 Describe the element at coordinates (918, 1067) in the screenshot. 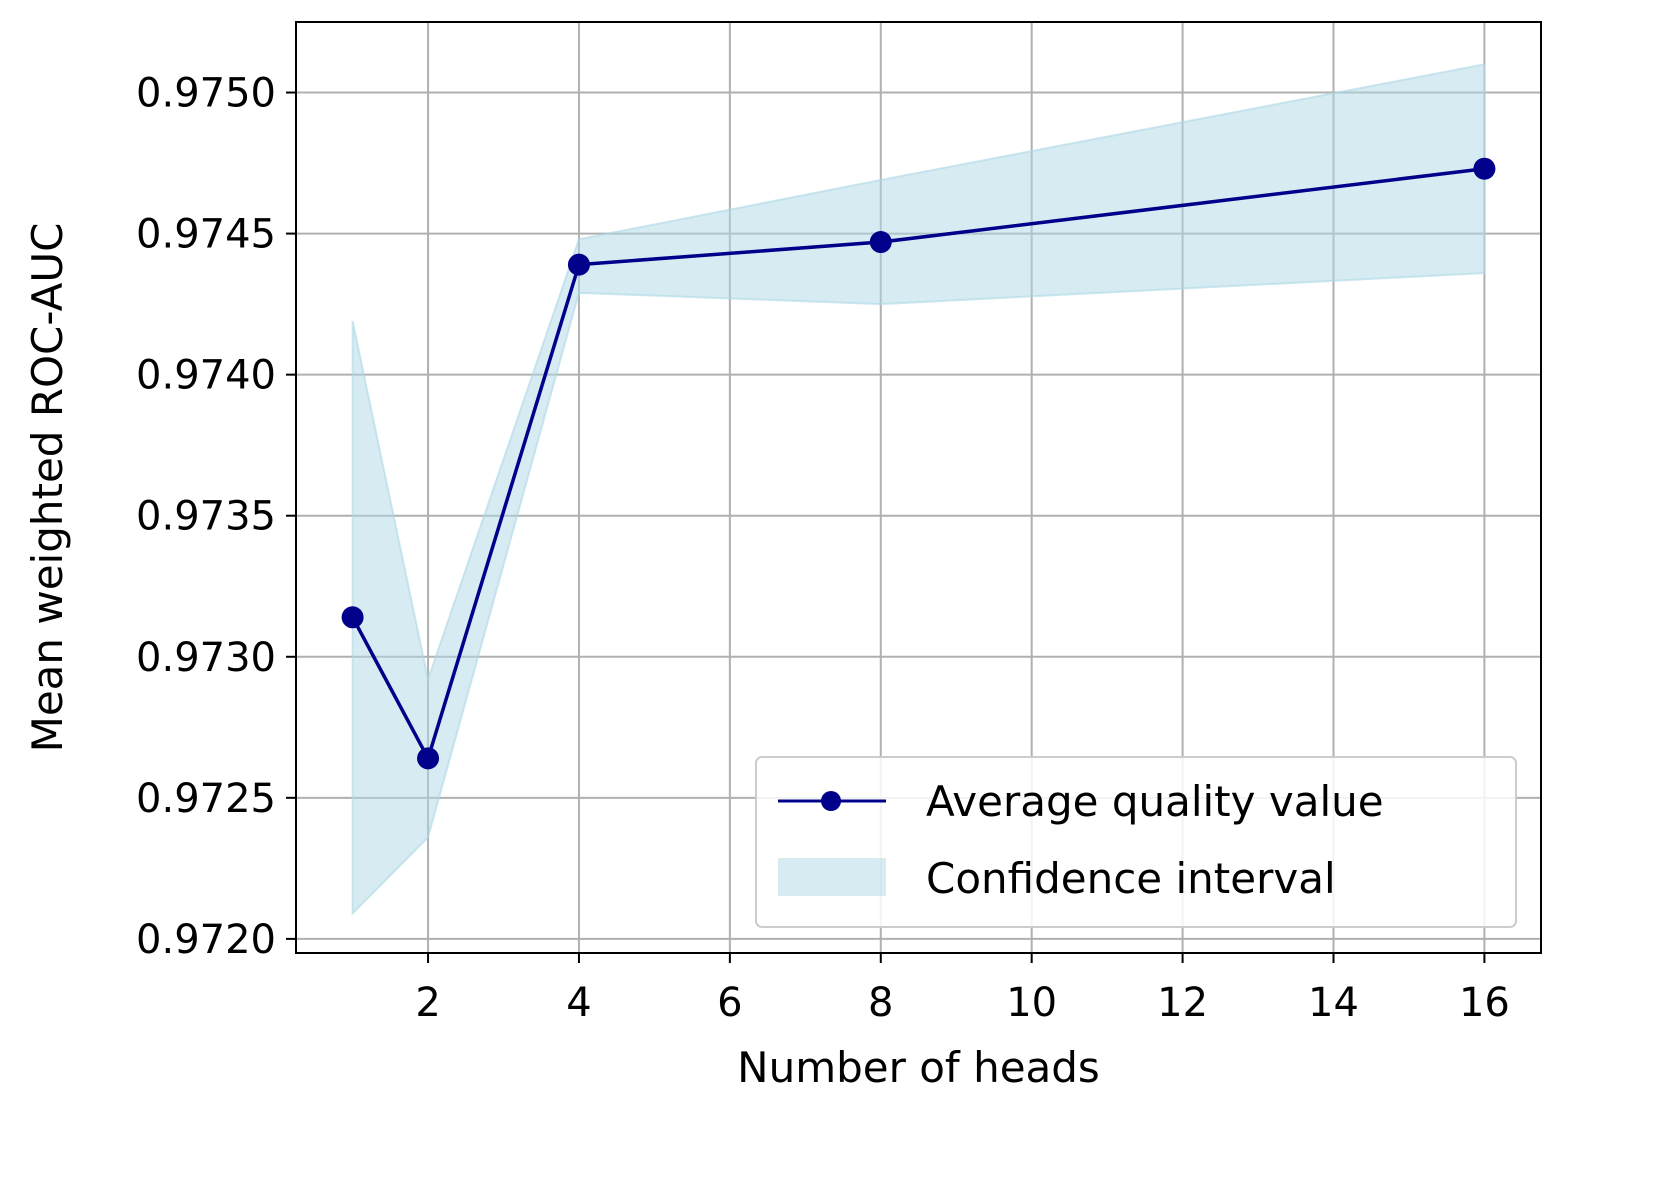

I see `x-axis-label: Number of heads` at that location.